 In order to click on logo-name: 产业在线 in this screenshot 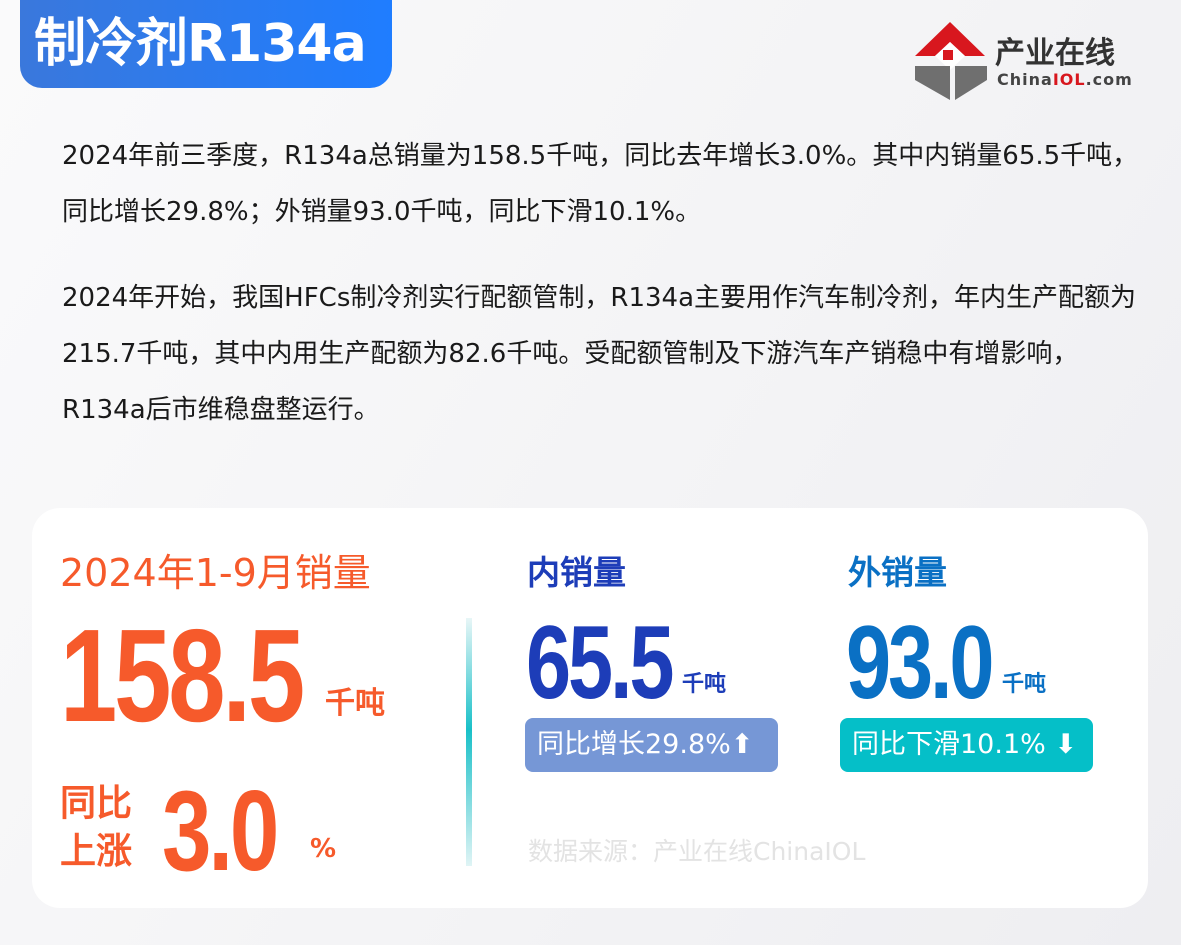, I will do `click(1055, 53)`.